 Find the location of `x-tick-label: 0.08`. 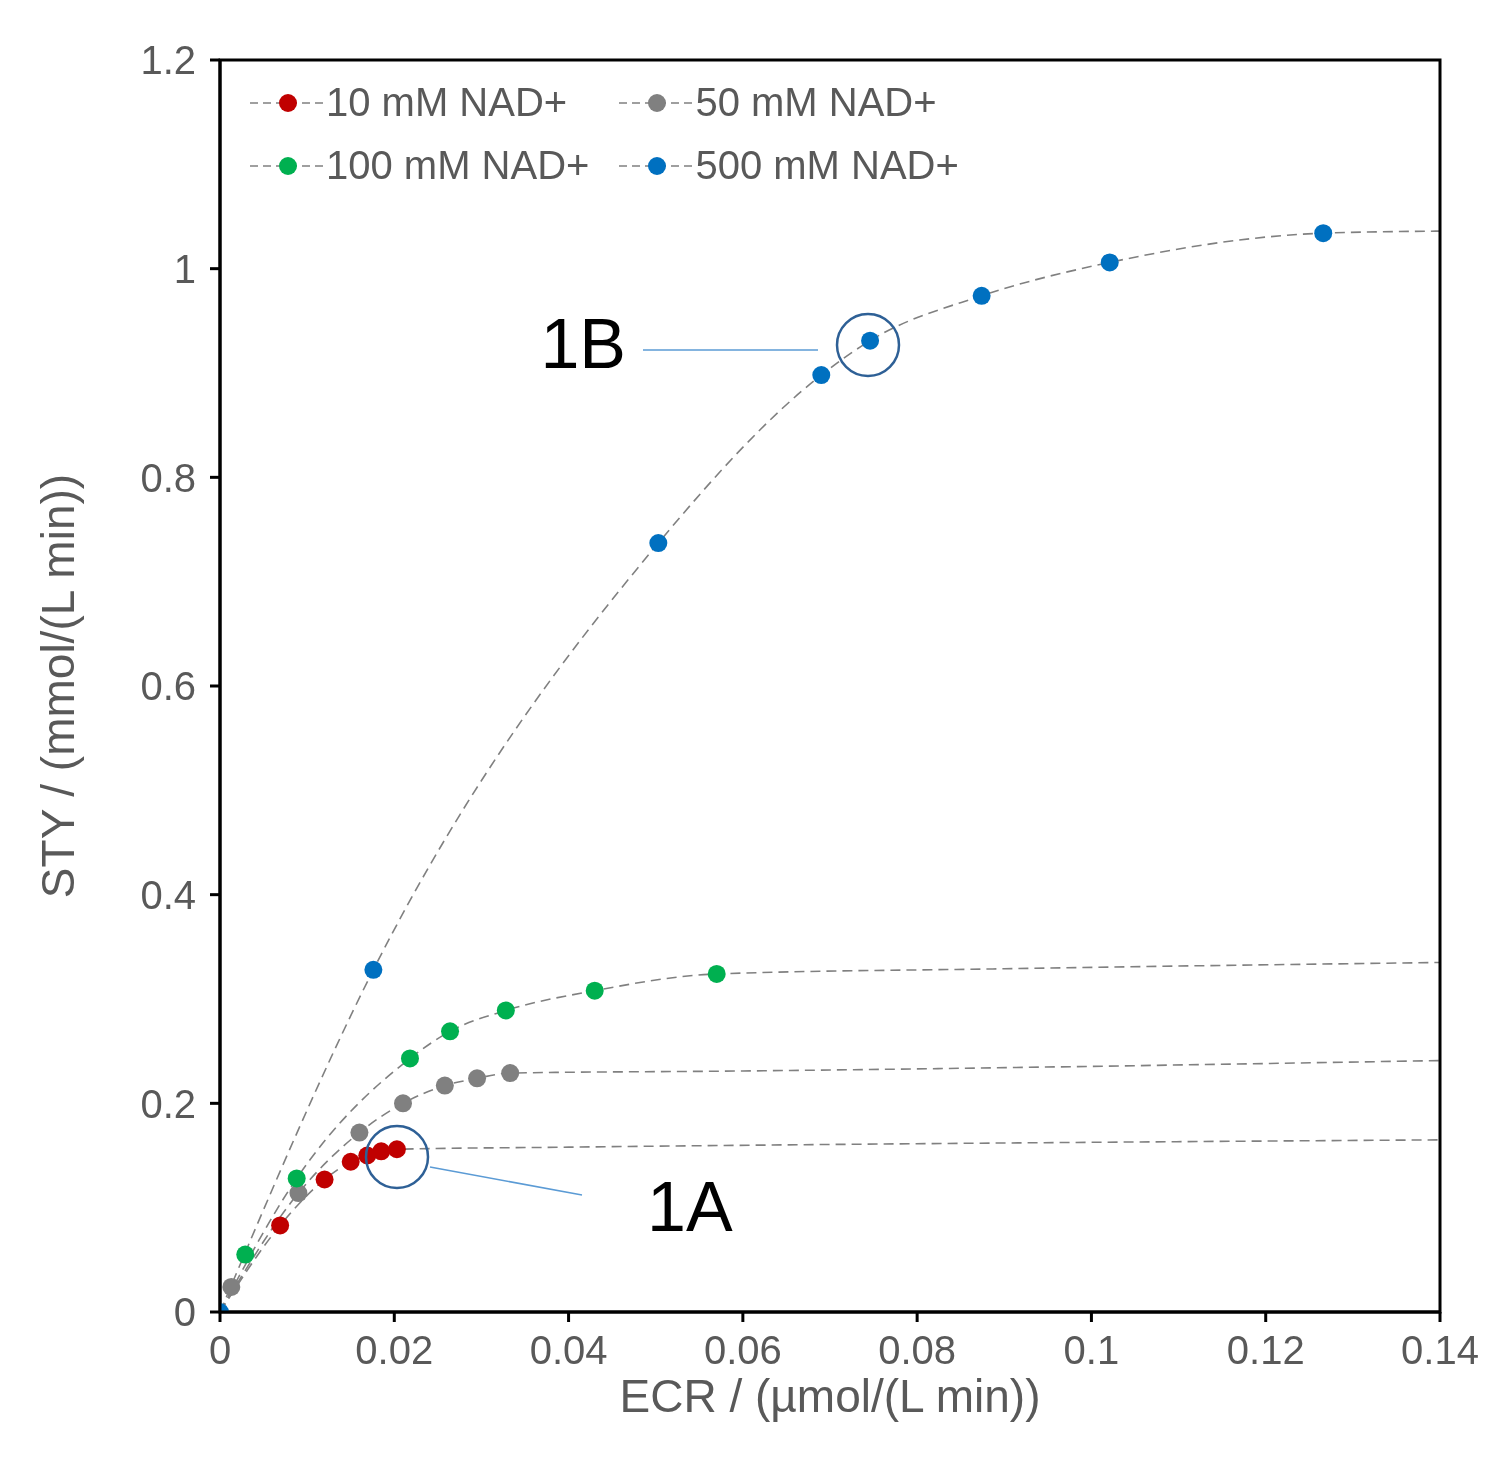

x-tick-label: 0.08 is located at coordinates (917, 1350).